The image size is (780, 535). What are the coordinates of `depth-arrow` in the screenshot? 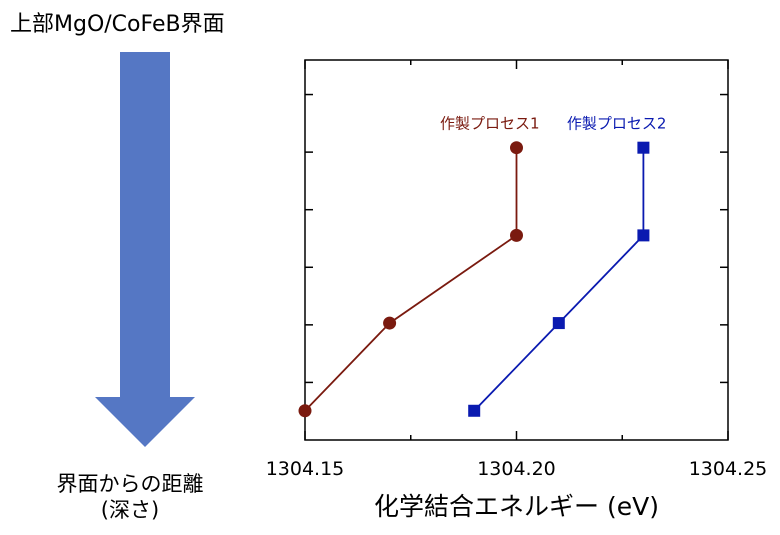 It's located at (145, 249).